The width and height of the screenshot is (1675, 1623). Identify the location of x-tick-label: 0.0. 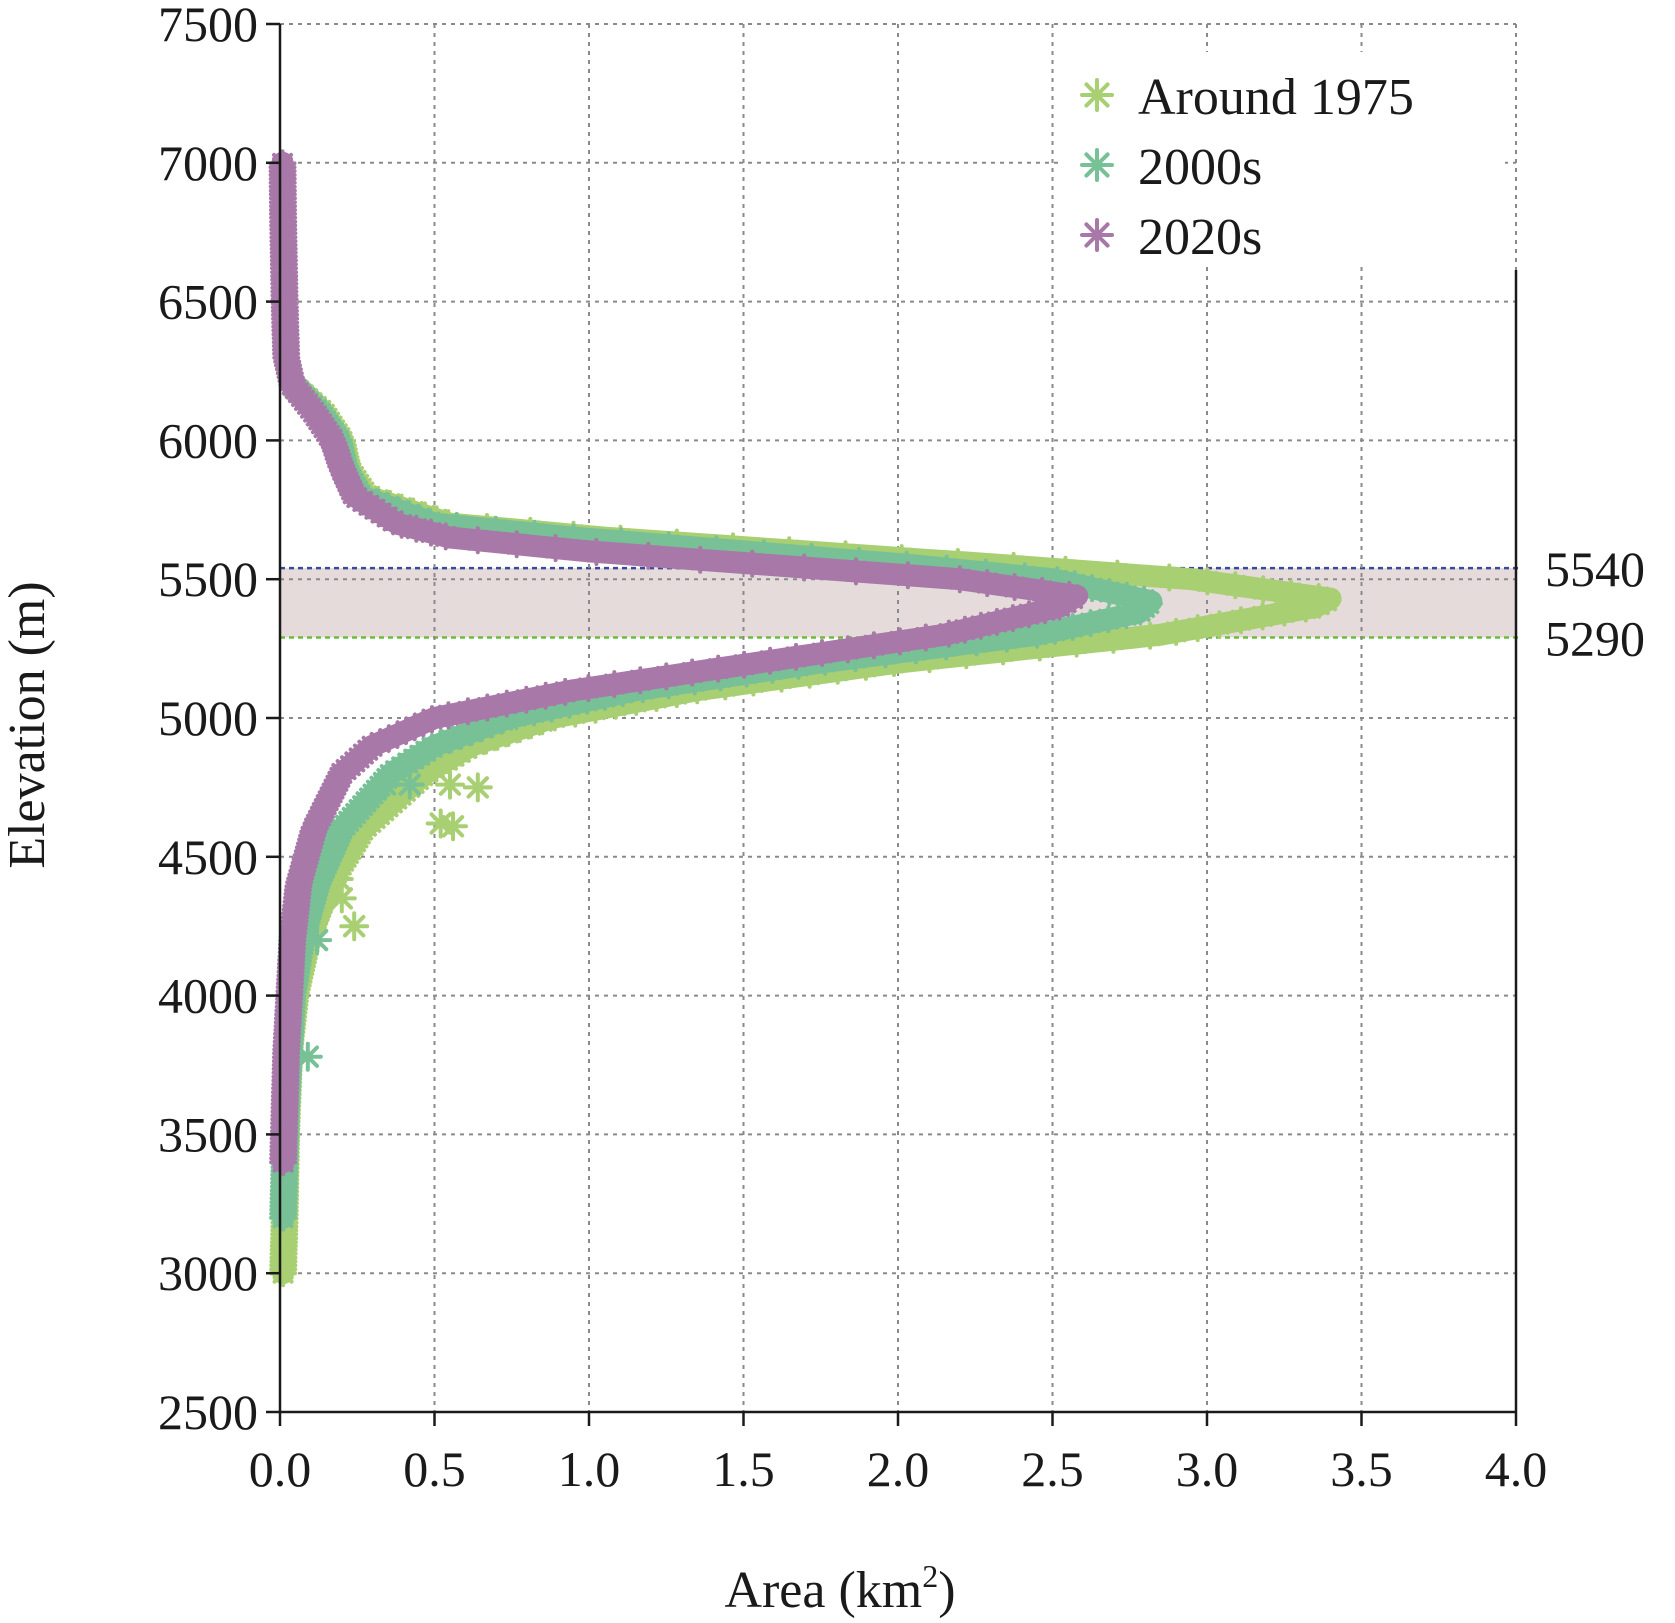
(280, 1469).